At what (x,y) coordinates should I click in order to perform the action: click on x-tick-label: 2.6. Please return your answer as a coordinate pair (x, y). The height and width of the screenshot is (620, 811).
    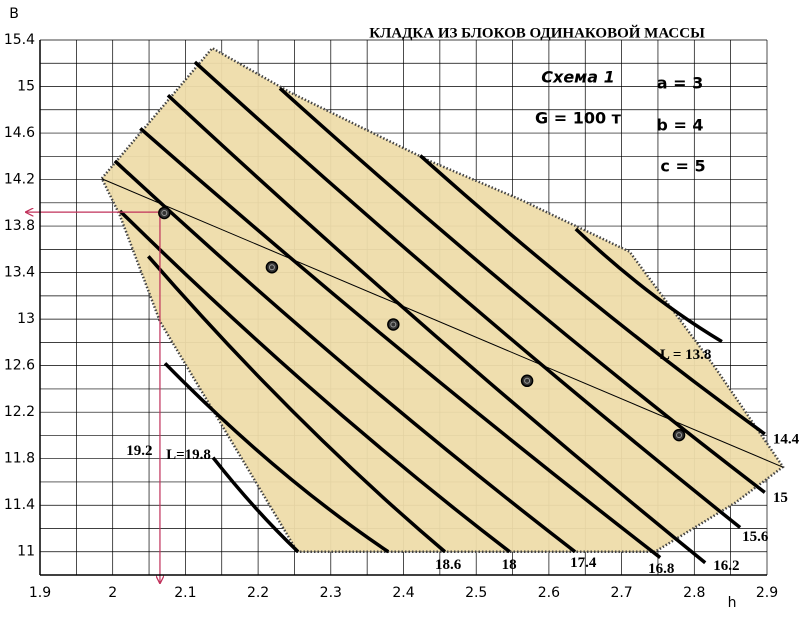
    Looking at the image, I should click on (549, 593).